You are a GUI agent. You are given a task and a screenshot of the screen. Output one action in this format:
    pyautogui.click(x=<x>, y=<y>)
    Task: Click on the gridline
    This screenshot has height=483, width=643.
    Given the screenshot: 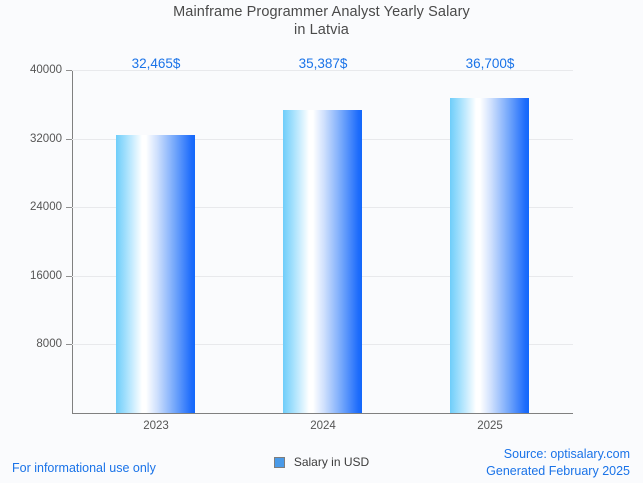 What is the action you would take?
    pyautogui.click(x=322, y=70)
    